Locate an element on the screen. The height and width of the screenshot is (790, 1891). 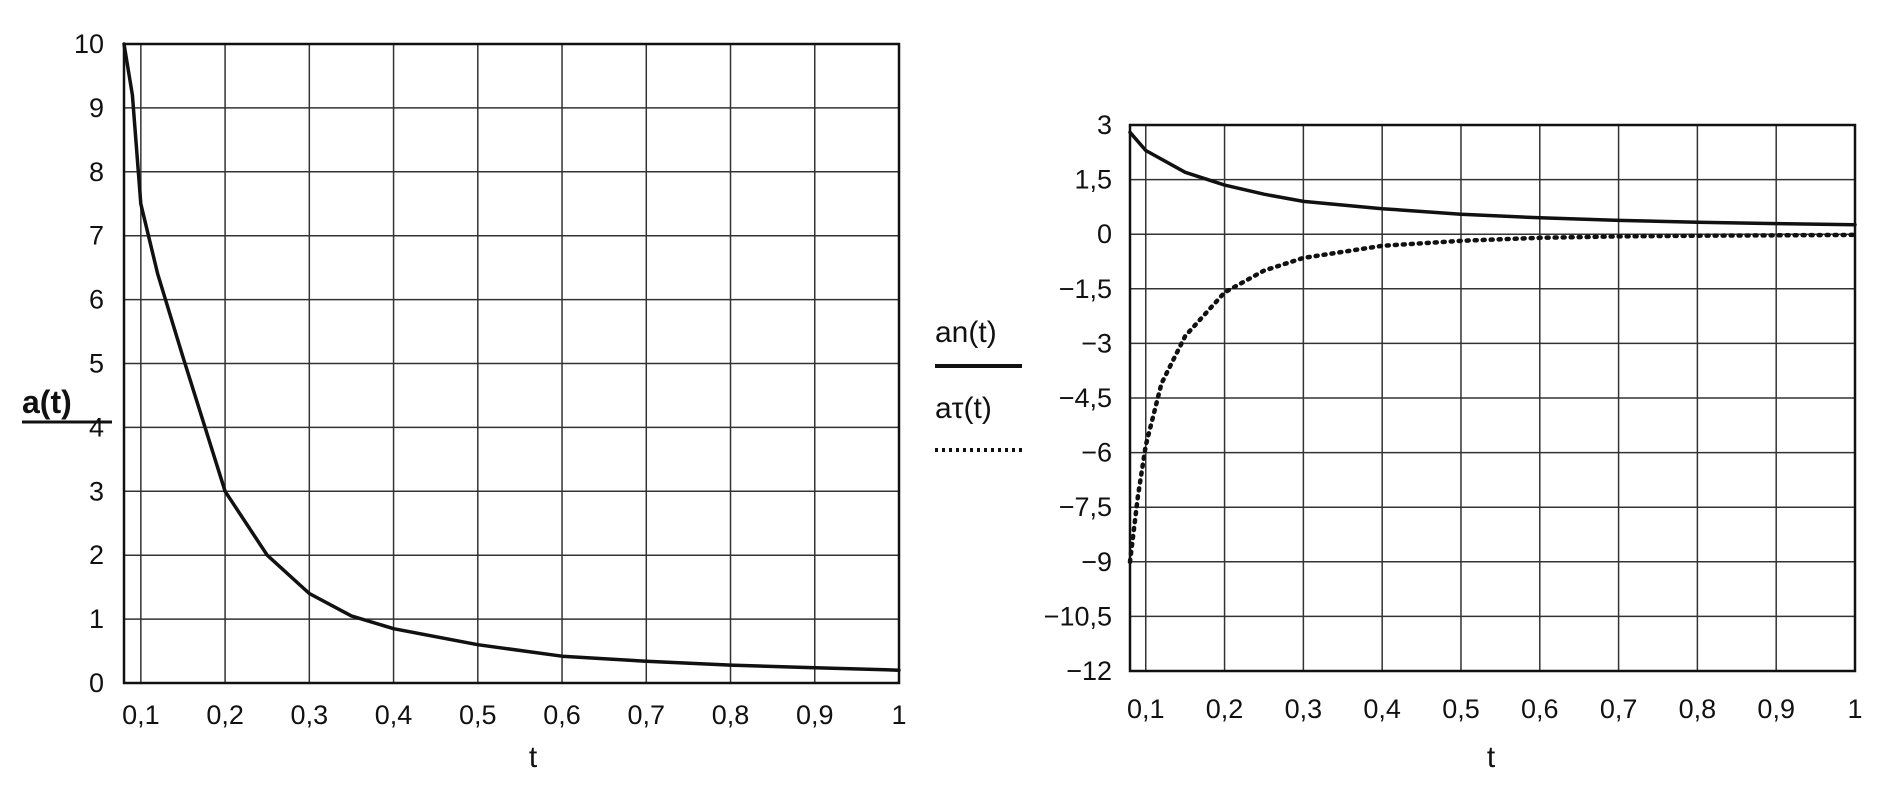
y-tick-label: −1,5 is located at coordinates (1085, 289).